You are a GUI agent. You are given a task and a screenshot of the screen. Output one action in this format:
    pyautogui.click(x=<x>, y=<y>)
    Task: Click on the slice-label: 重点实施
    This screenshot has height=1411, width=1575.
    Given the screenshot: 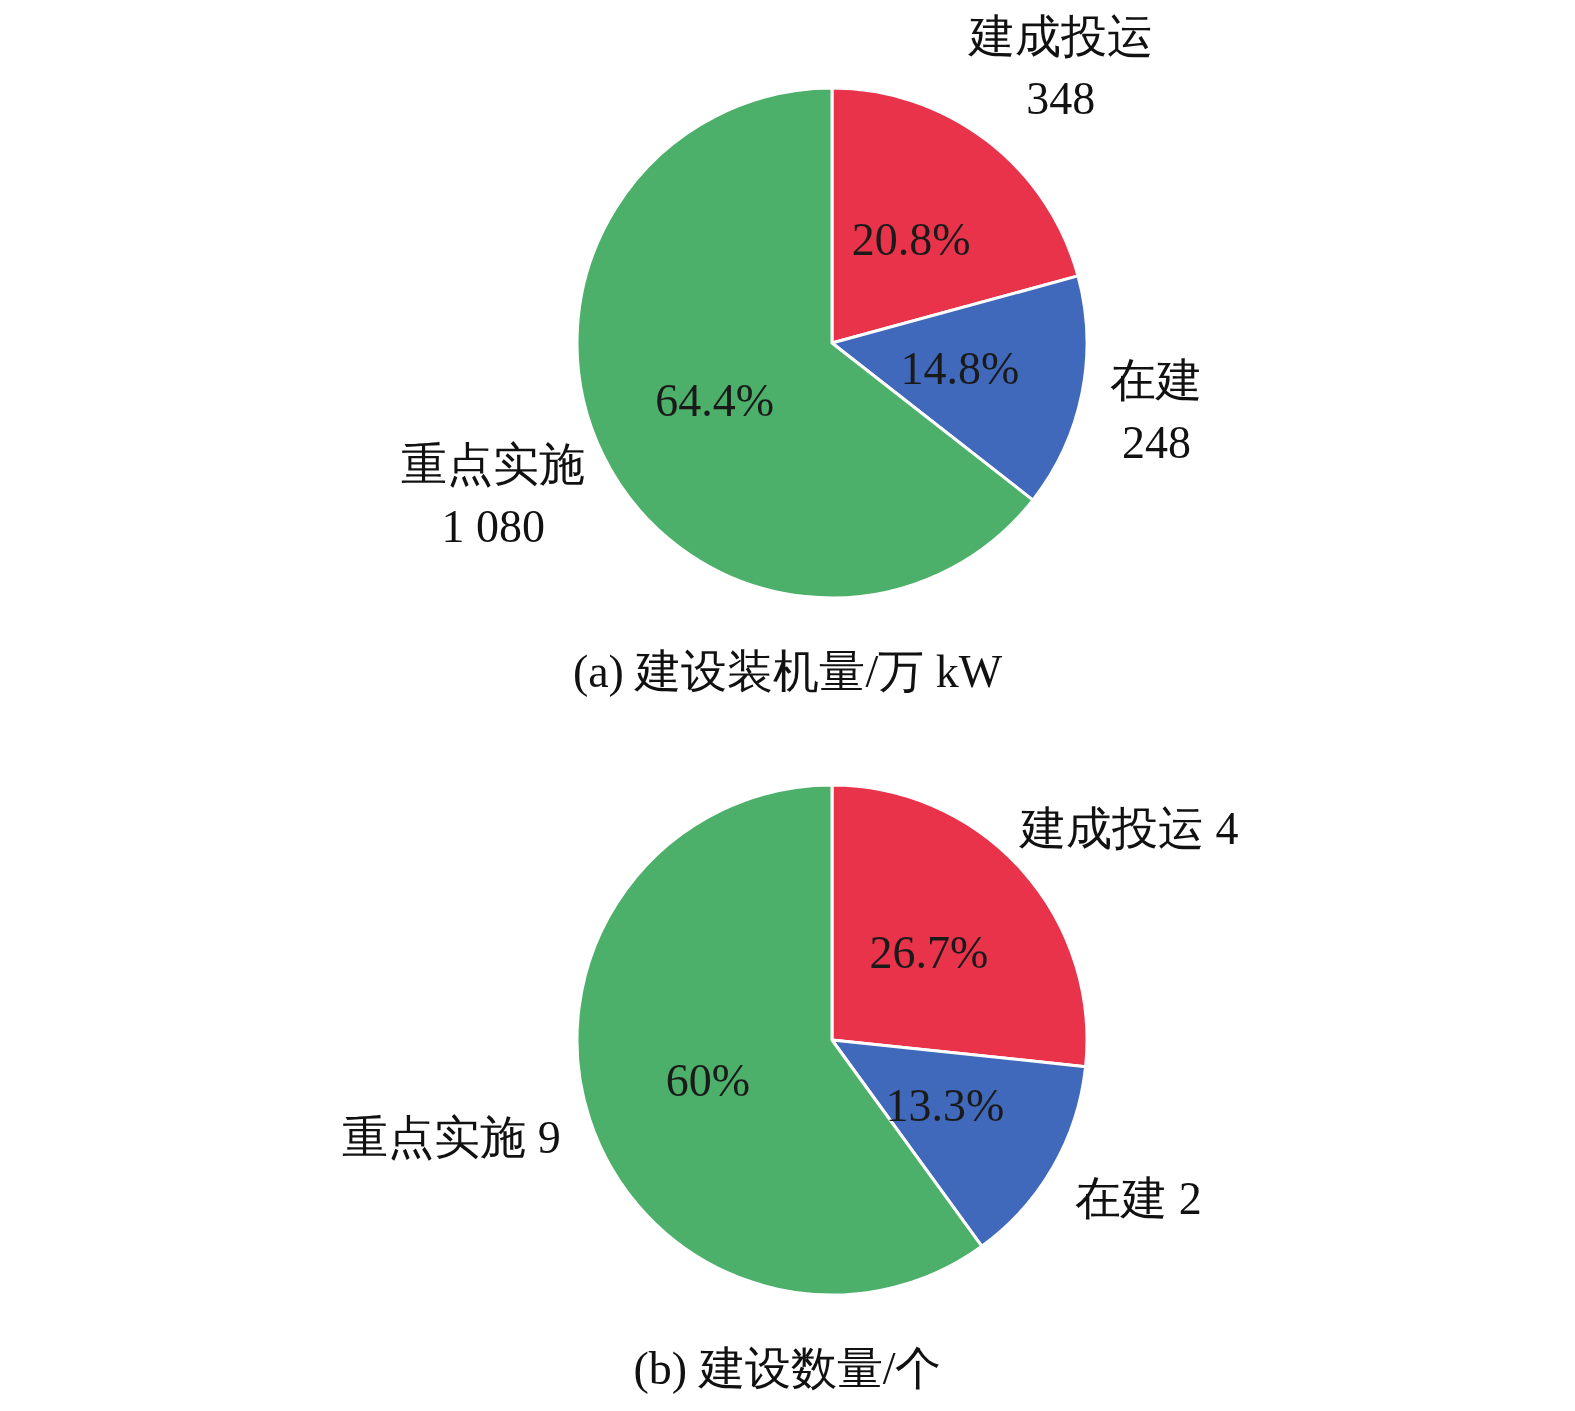 What is the action you would take?
    pyautogui.click(x=493, y=464)
    